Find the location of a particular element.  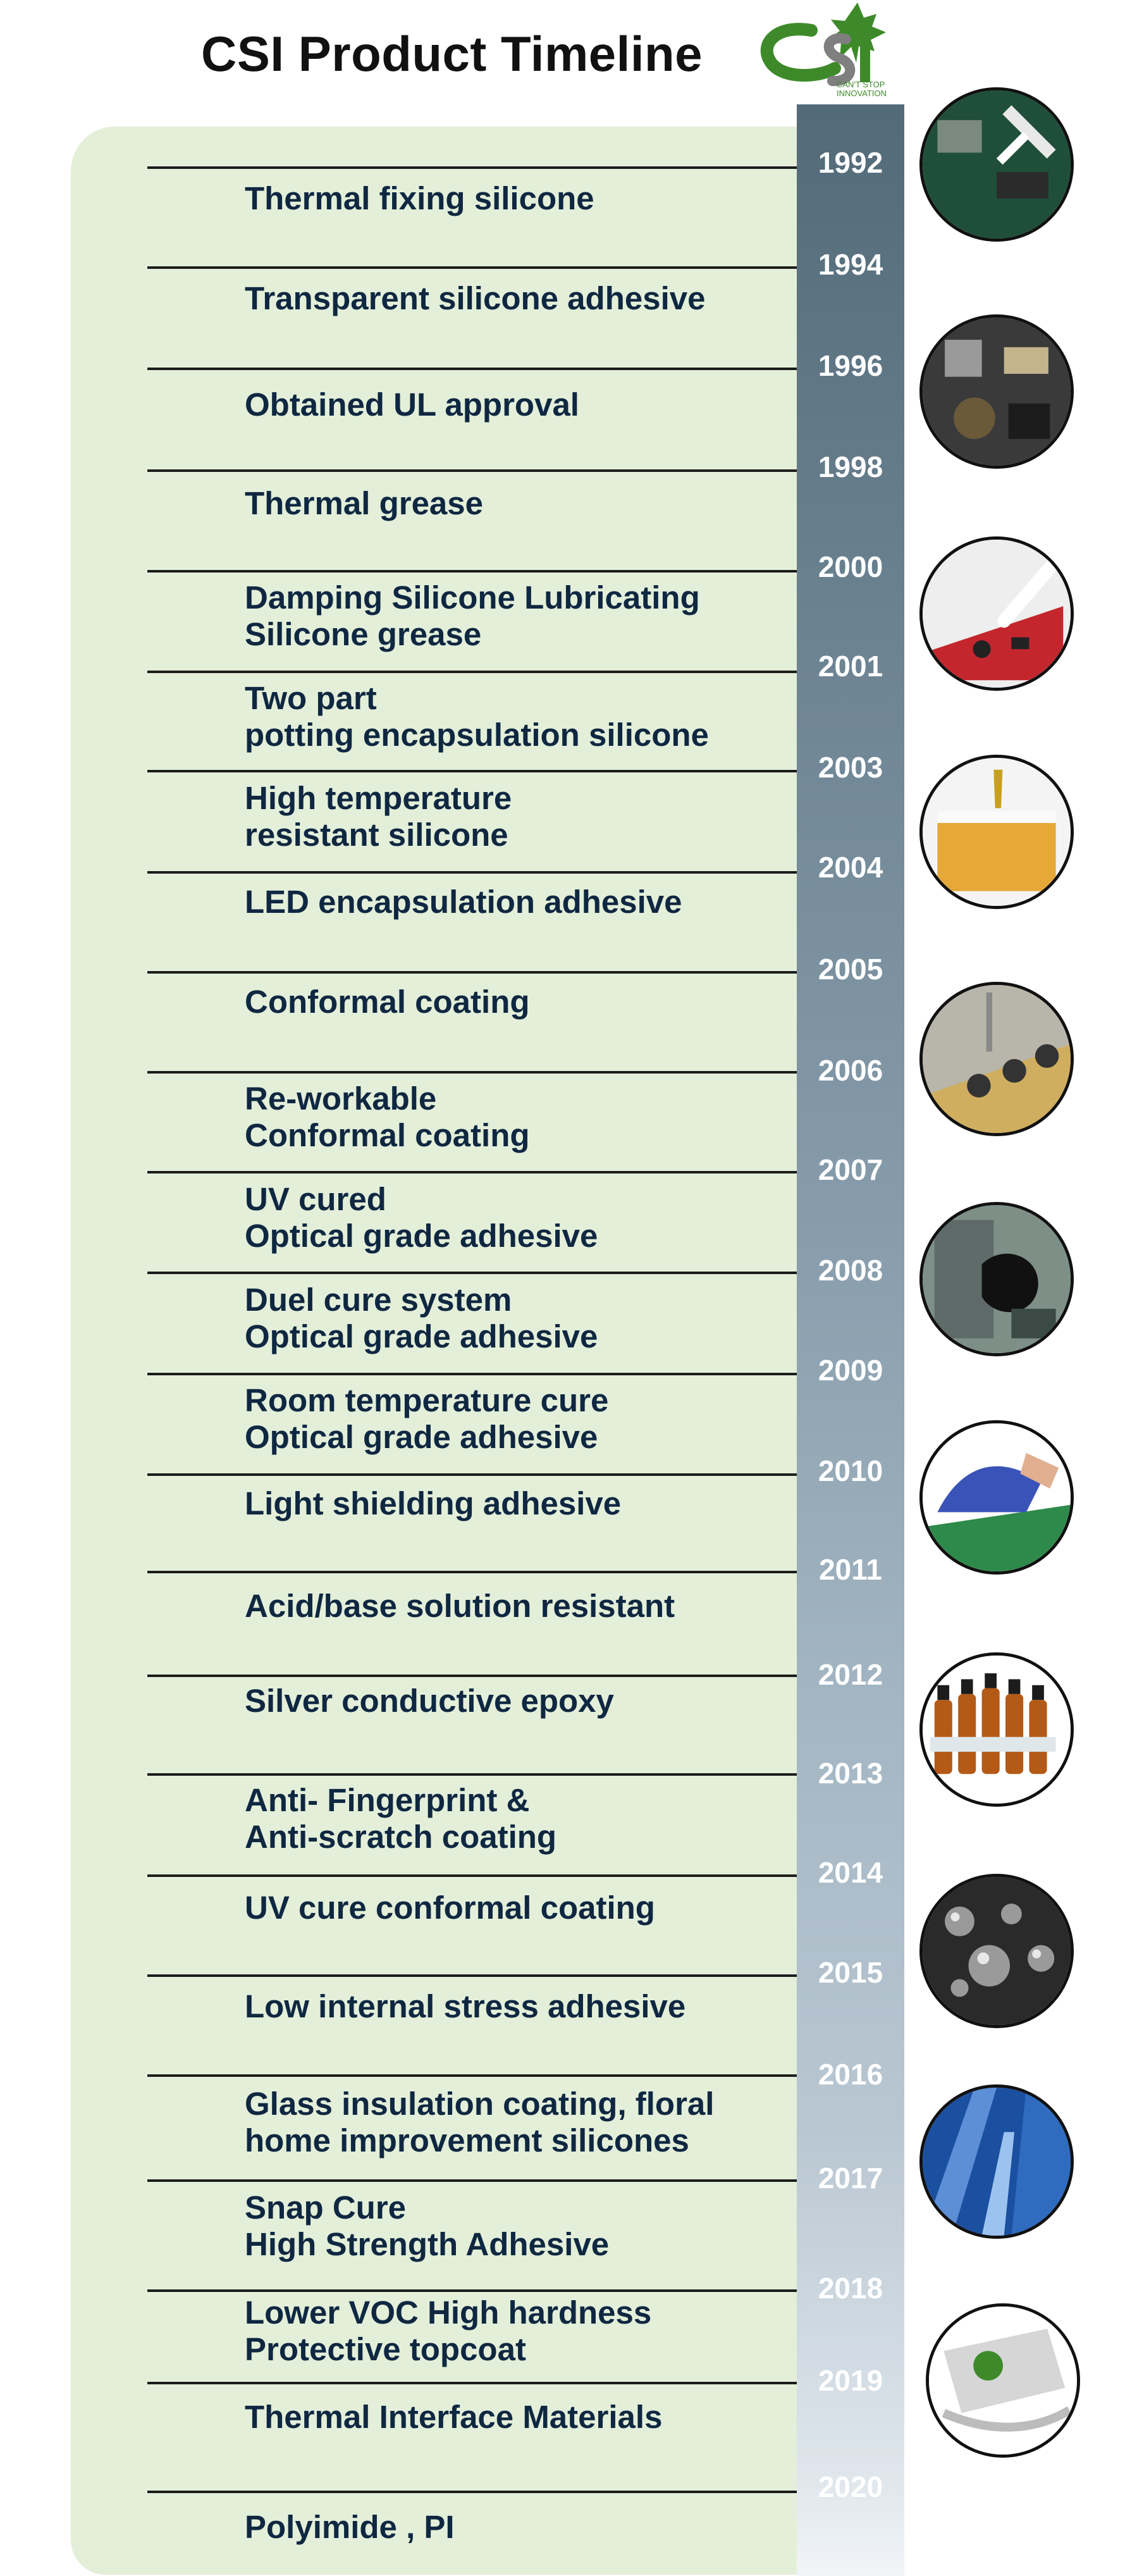

year-label: 2014 is located at coordinates (851, 1872).